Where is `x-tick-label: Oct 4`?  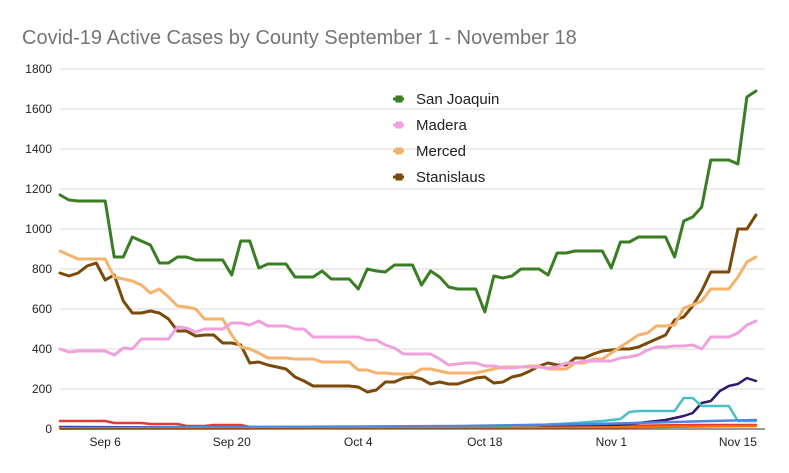 x-tick-label: Oct 4 is located at coordinates (358, 442).